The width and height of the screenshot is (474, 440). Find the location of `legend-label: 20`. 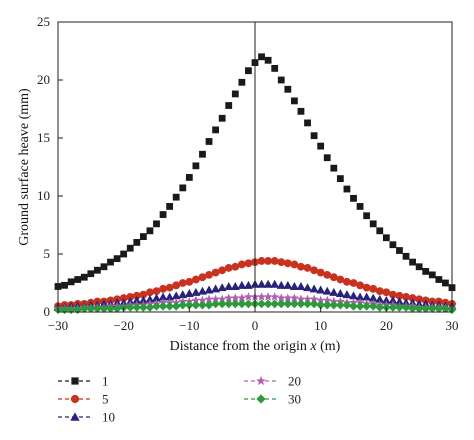

legend-label: 20 is located at coordinates (294, 381).